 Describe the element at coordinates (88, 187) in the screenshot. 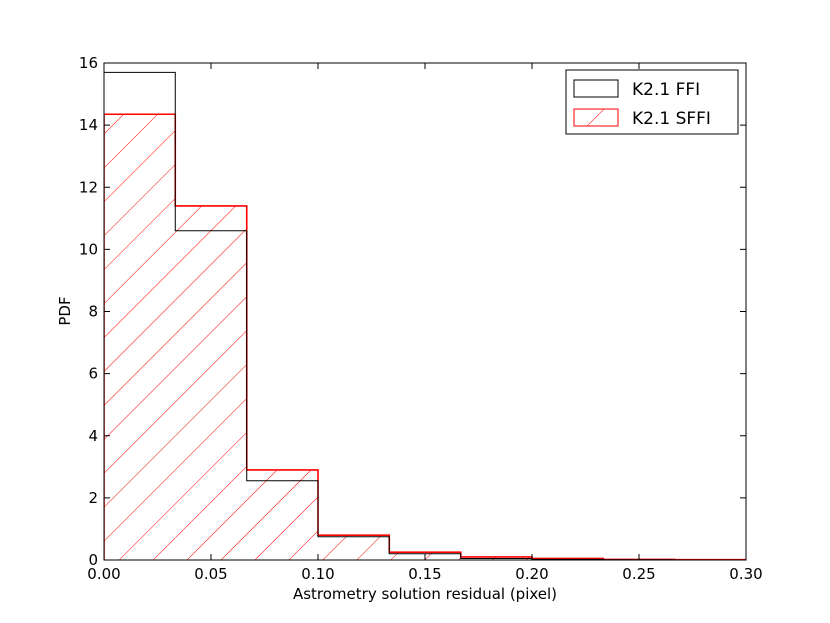

I see `y-tick-label: 12` at that location.